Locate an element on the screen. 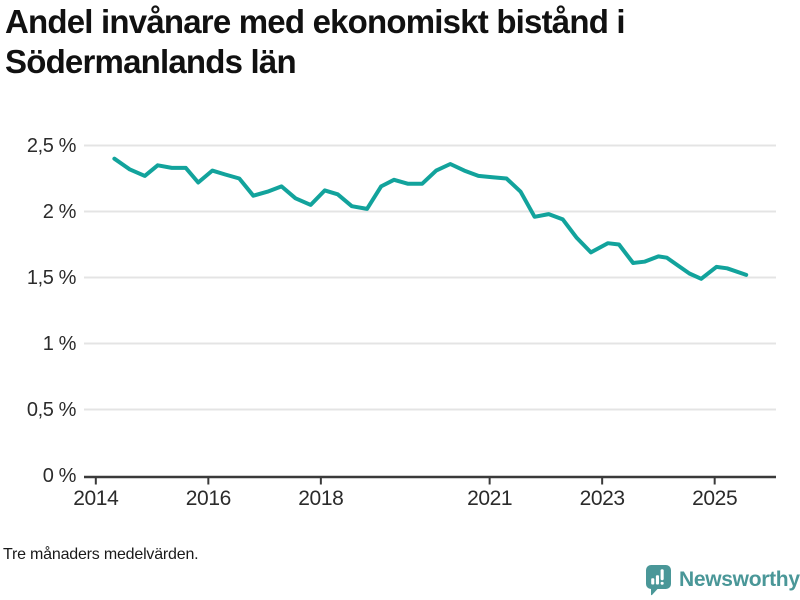  chart-footnote: Tre månaders medelvärden. is located at coordinates (101, 554).